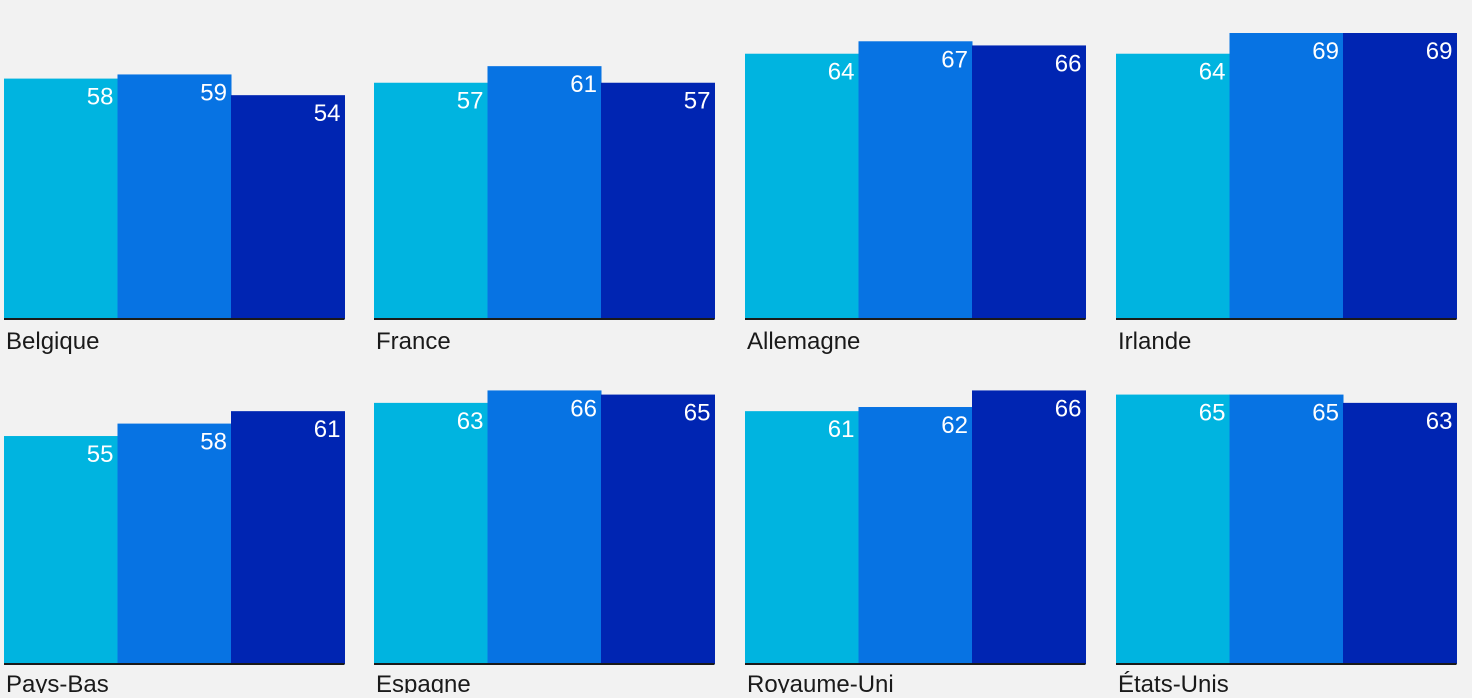 Image resolution: width=1472 pixels, height=698 pixels. What do you see at coordinates (327, 113) in the screenshot?
I see `bar-value-label: 54` at bounding box center [327, 113].